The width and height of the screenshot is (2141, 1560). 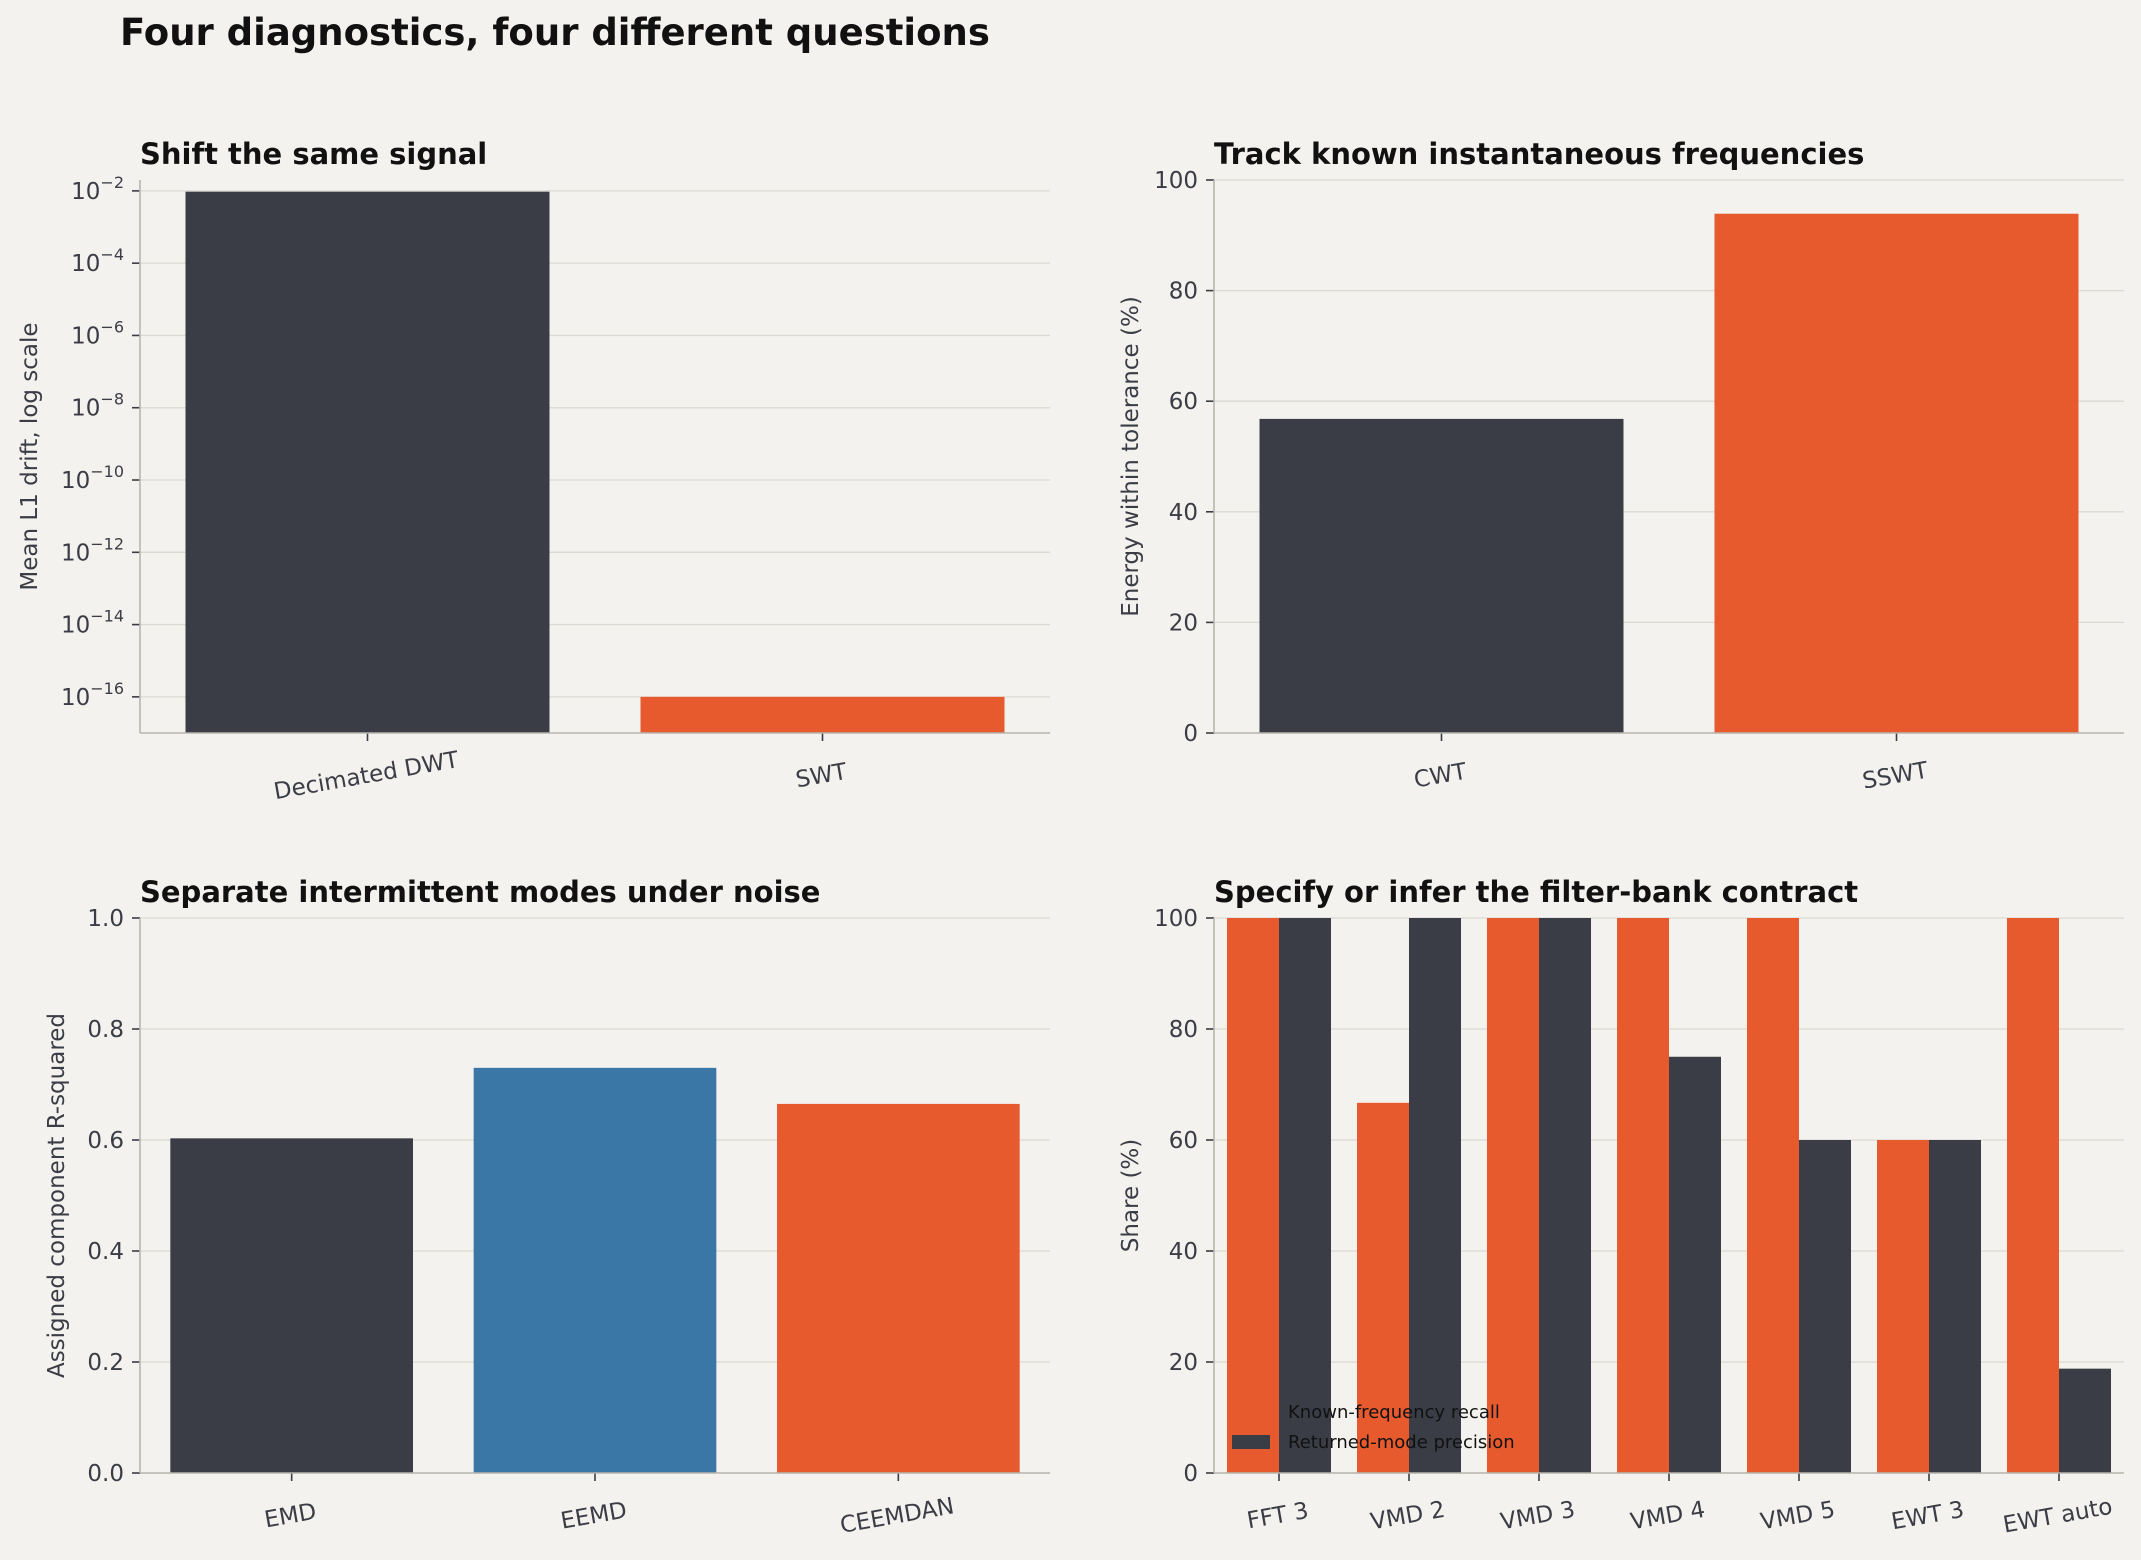 I want to click on y-tick-label: 10⁻⁴, so click(x=97, y=261).